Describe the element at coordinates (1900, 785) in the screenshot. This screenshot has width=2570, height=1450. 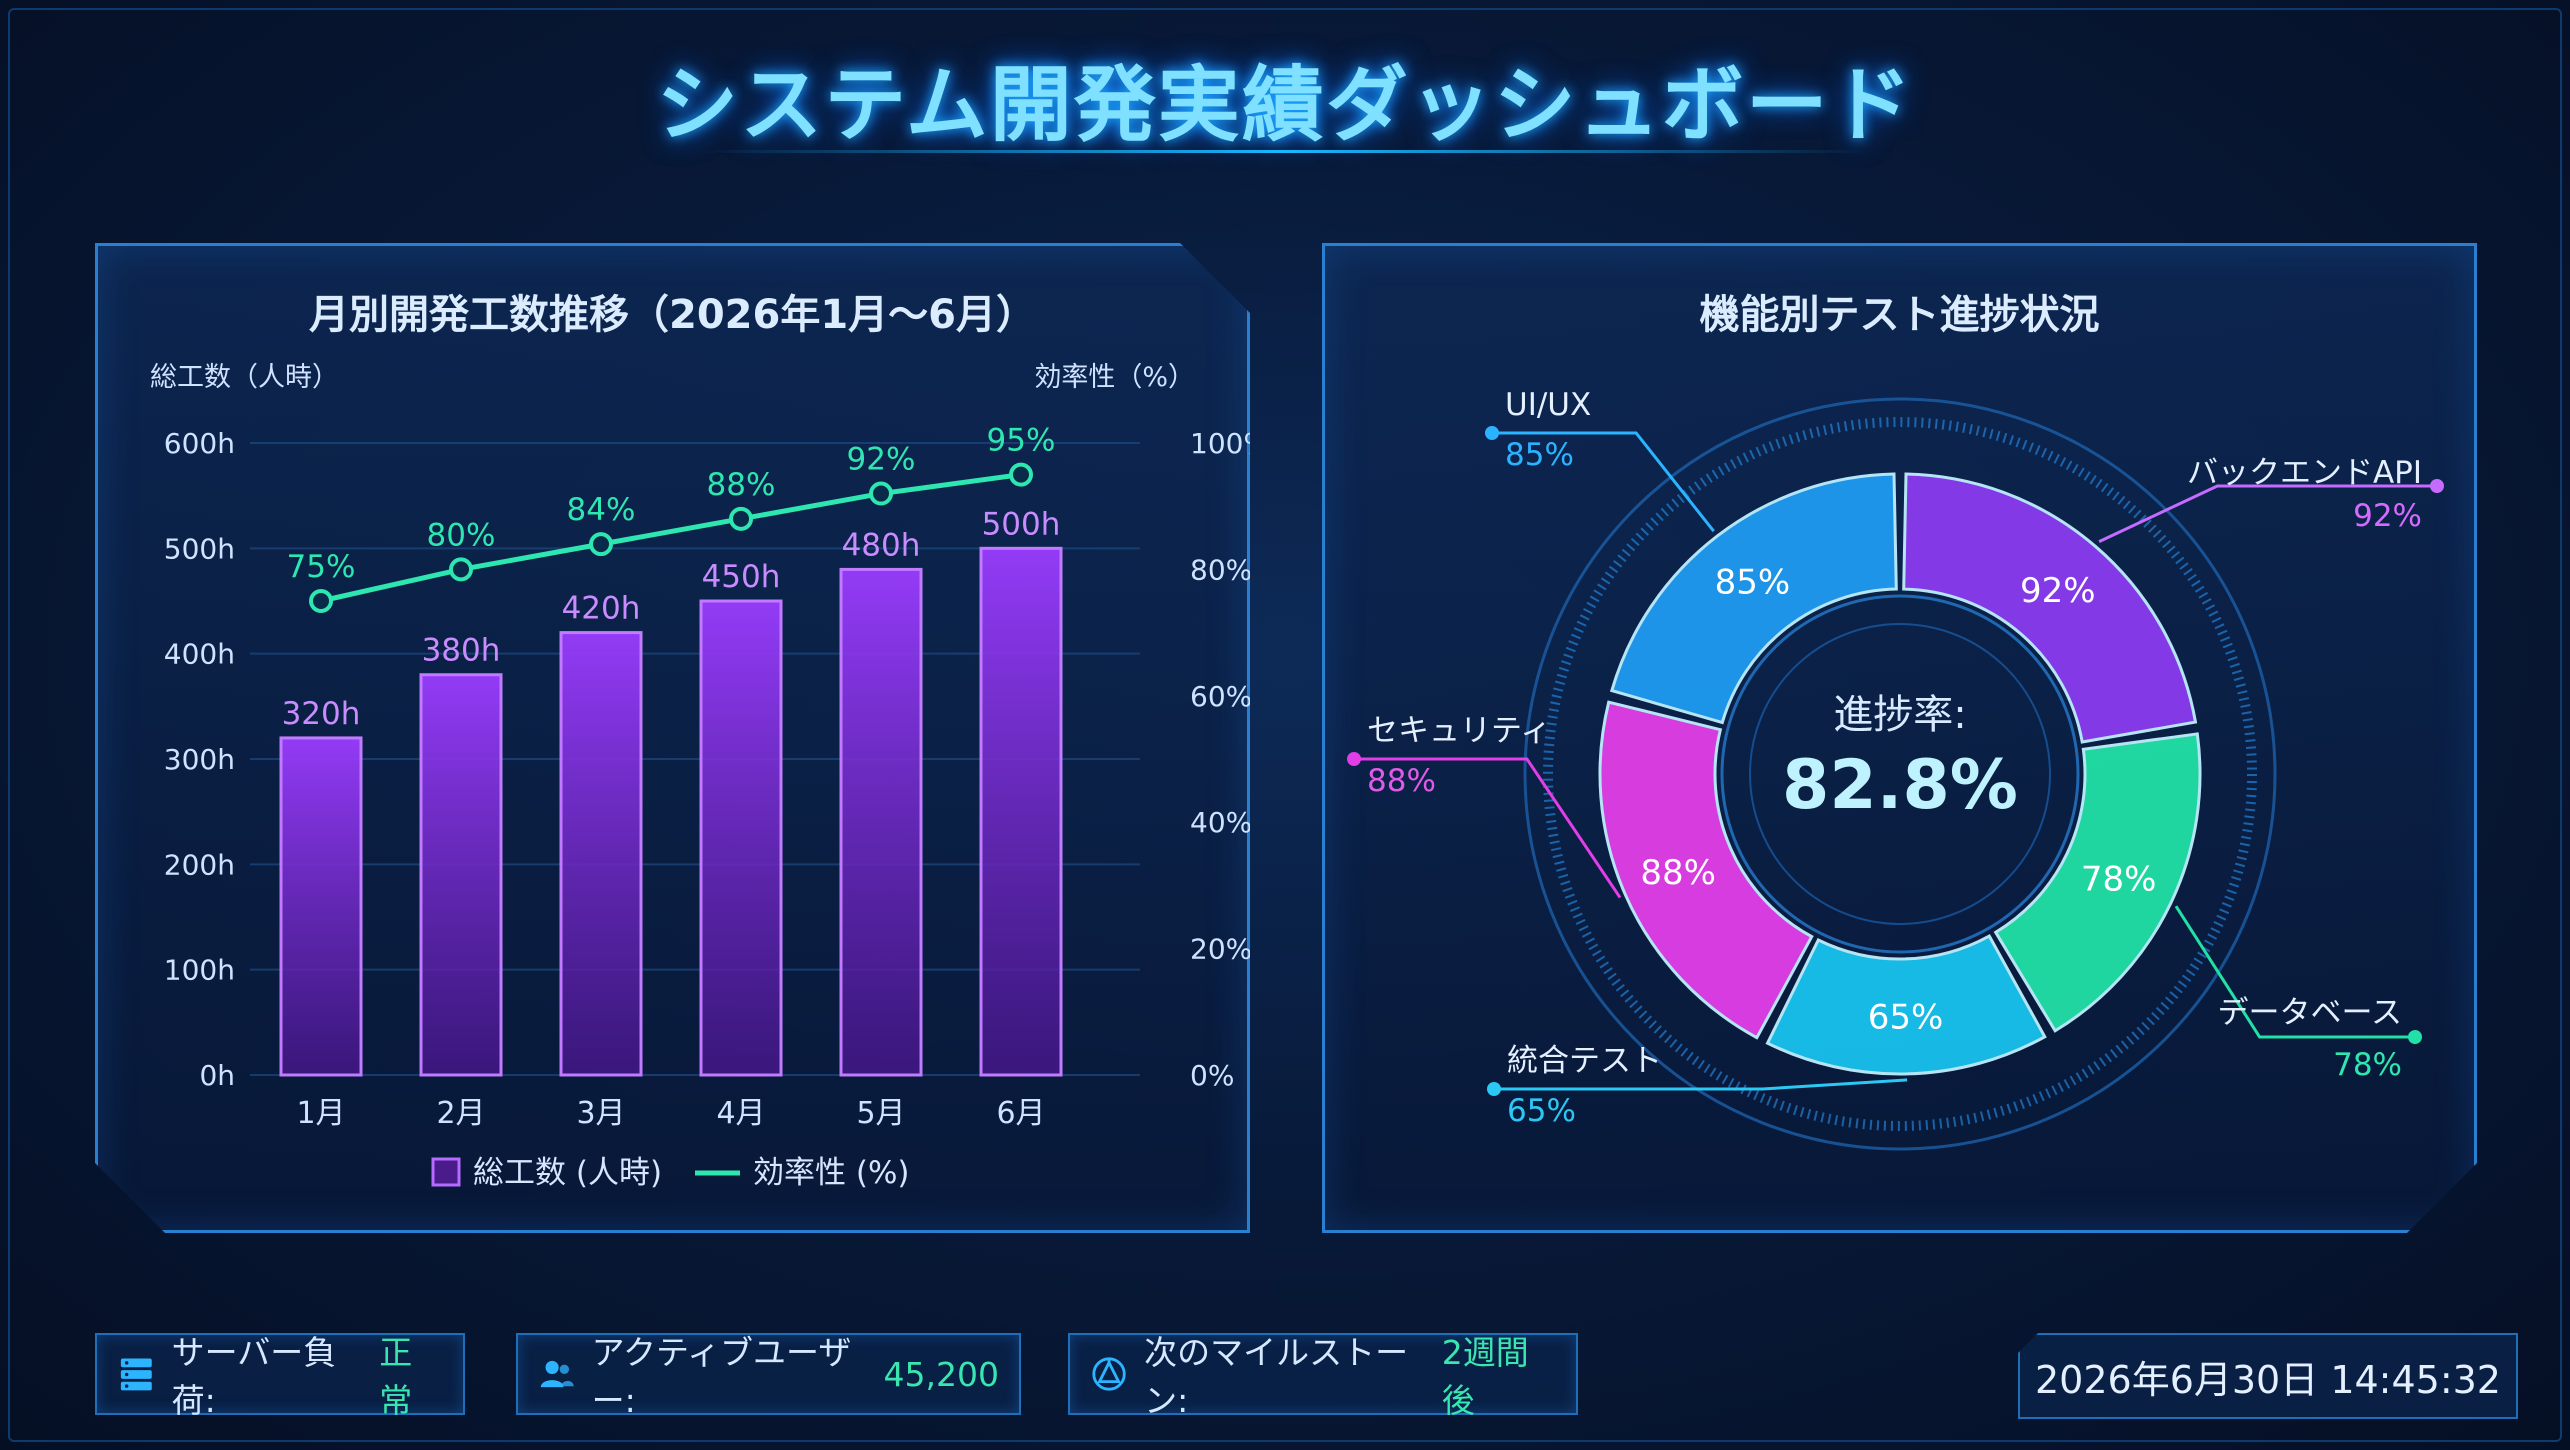
I see `center-value: 82.8%` at that location.